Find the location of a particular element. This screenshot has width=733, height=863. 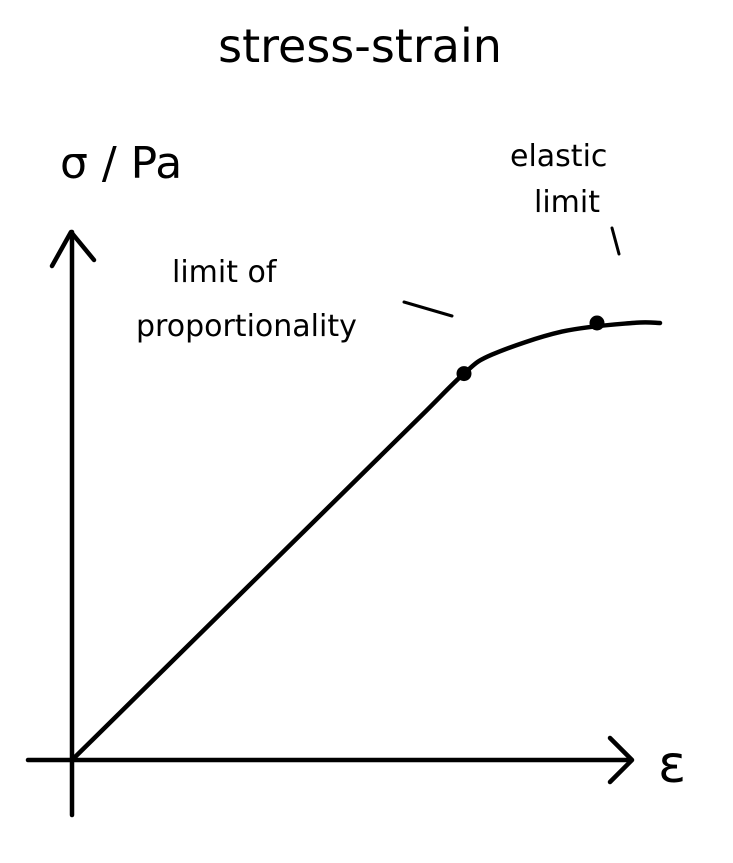

proportionality-label-line1: limit of is located at coordinates (225, 272).